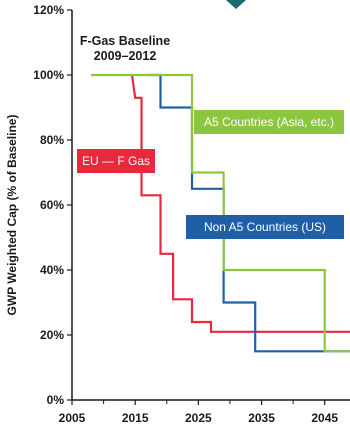  Describe the element at coordinates (135, 418) in the screenshot. I see `x-tick-label: 2015` at that location.